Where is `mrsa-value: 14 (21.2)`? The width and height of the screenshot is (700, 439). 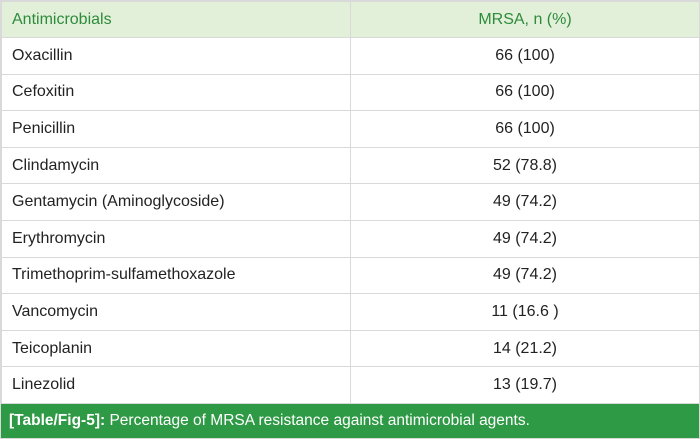
mrsa-value: 14 (21.2) is located at coordinates (525, 348).